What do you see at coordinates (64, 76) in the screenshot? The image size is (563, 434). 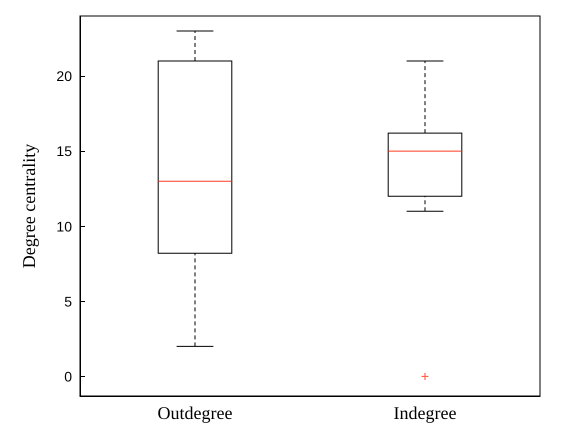 I see `y-tick-label: 20` at bounding box center [64, 76].